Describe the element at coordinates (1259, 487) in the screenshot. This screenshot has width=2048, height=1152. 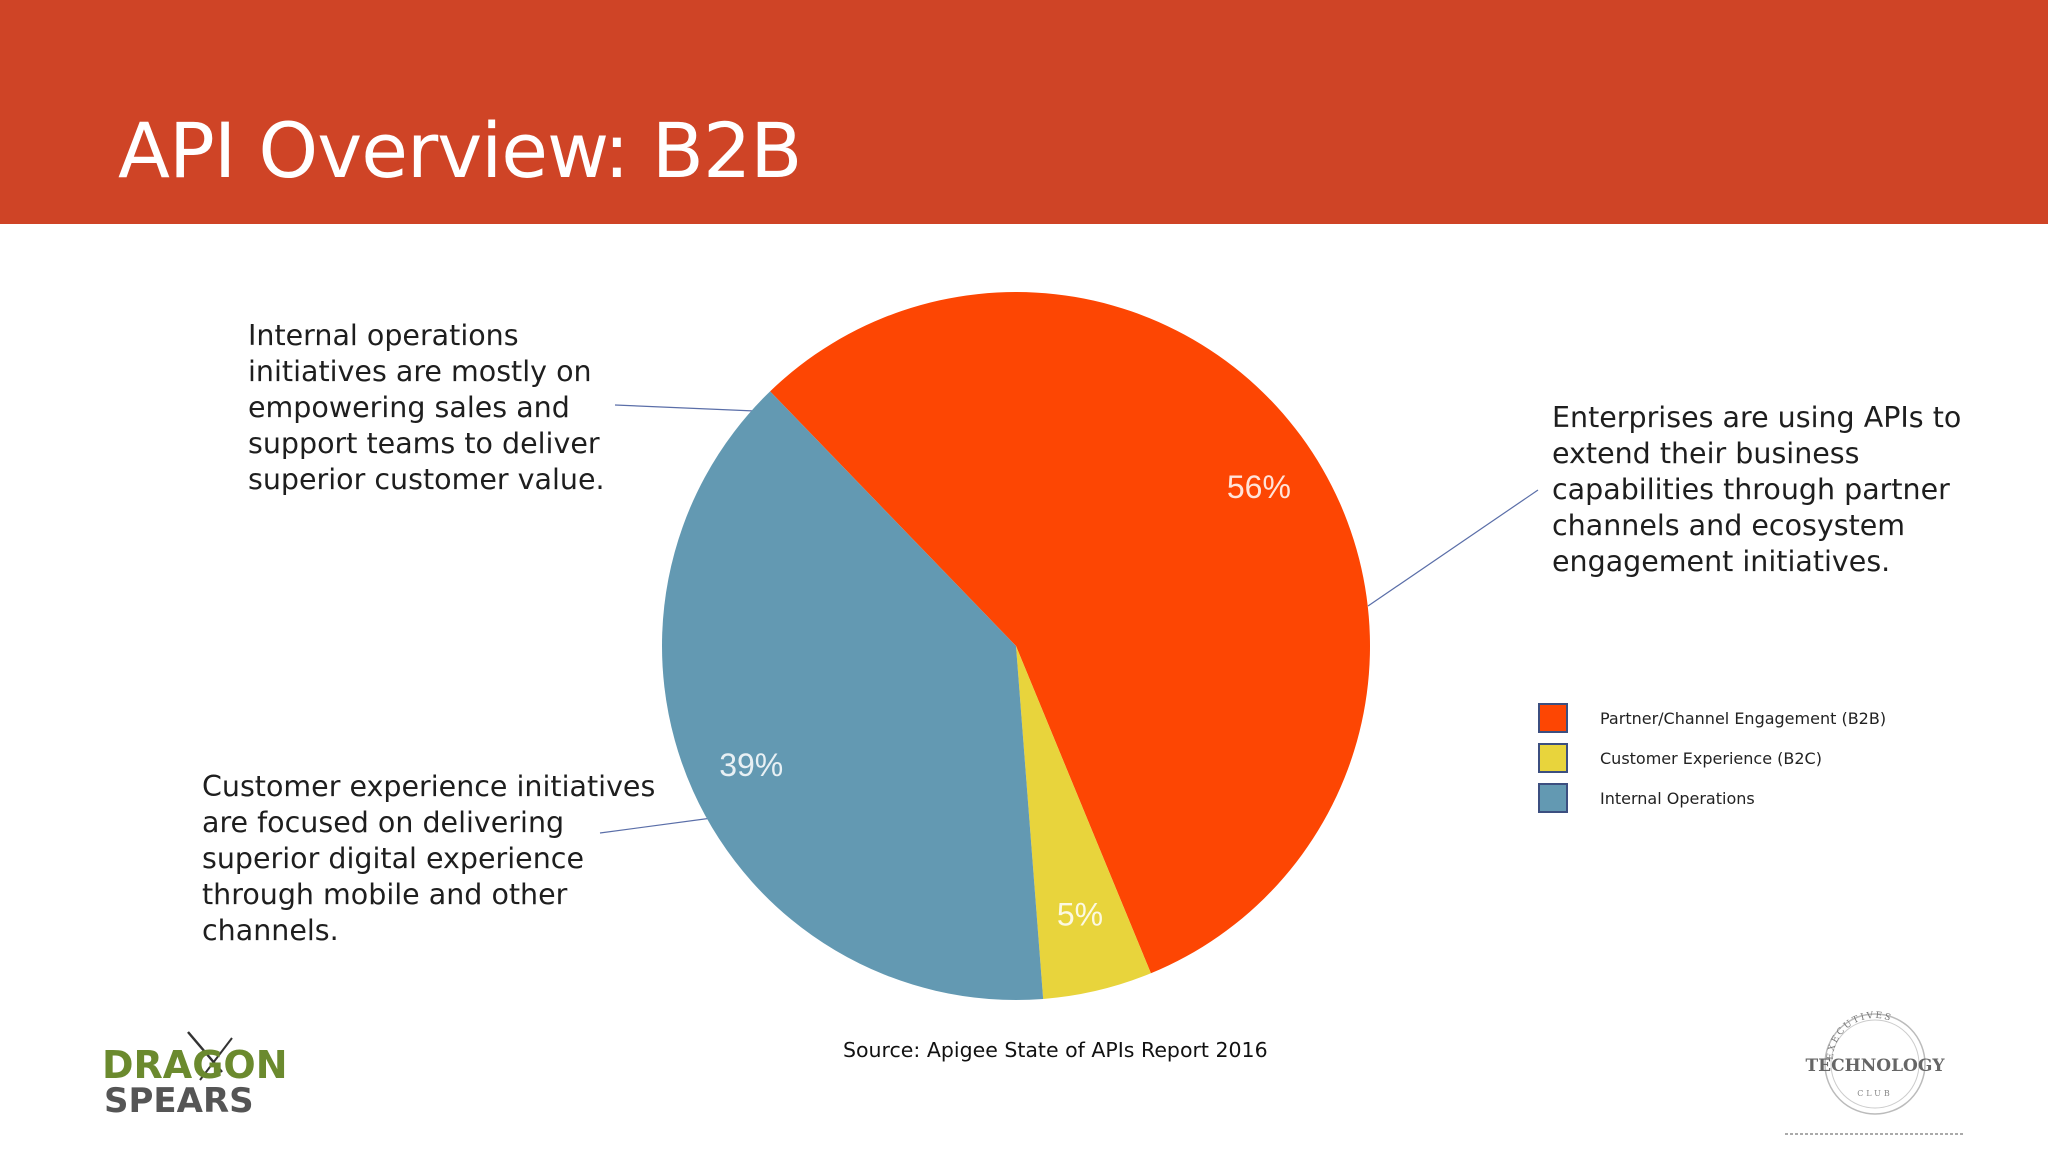
I see `pie-label-b2b: 56%` at that location.